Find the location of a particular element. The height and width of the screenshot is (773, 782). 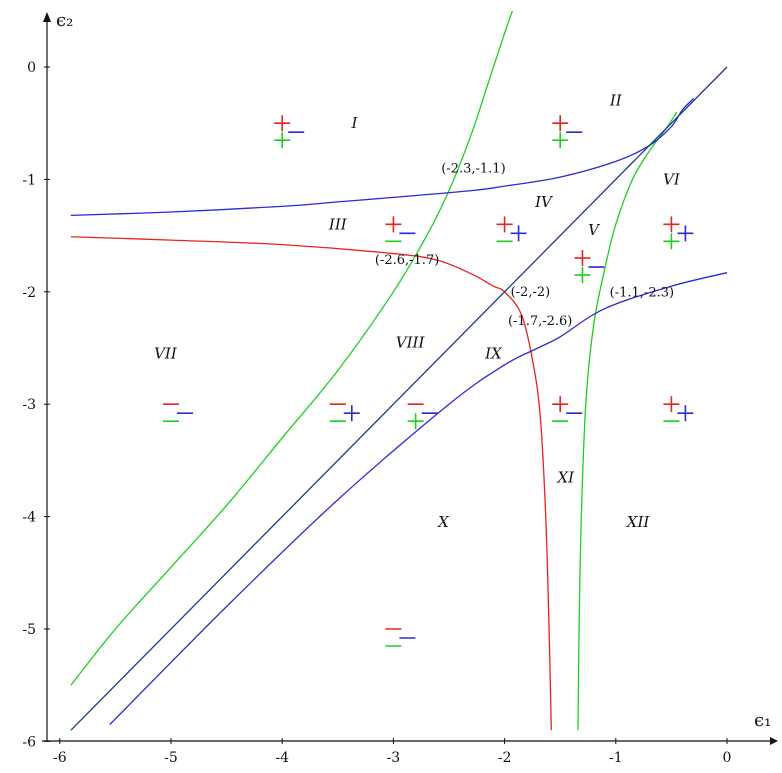

y-axis-label: ϵ₂ is located at coordinates (64, 20).